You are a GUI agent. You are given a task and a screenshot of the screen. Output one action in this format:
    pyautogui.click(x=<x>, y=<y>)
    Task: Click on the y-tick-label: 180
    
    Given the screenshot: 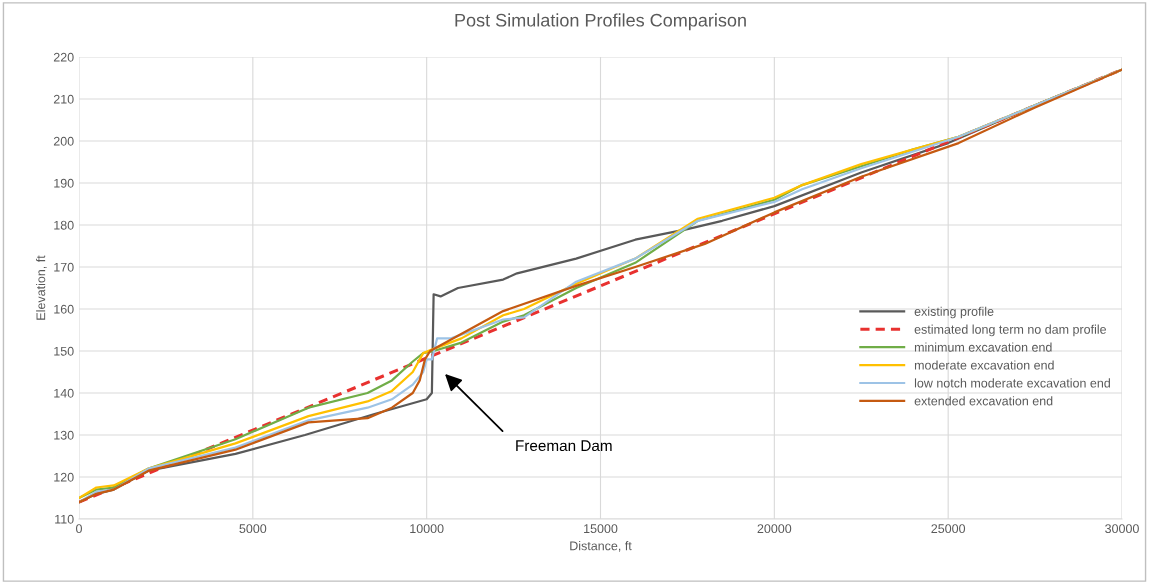 What is the action you would take?
    pyautogui.click(x=64, y=225)
    